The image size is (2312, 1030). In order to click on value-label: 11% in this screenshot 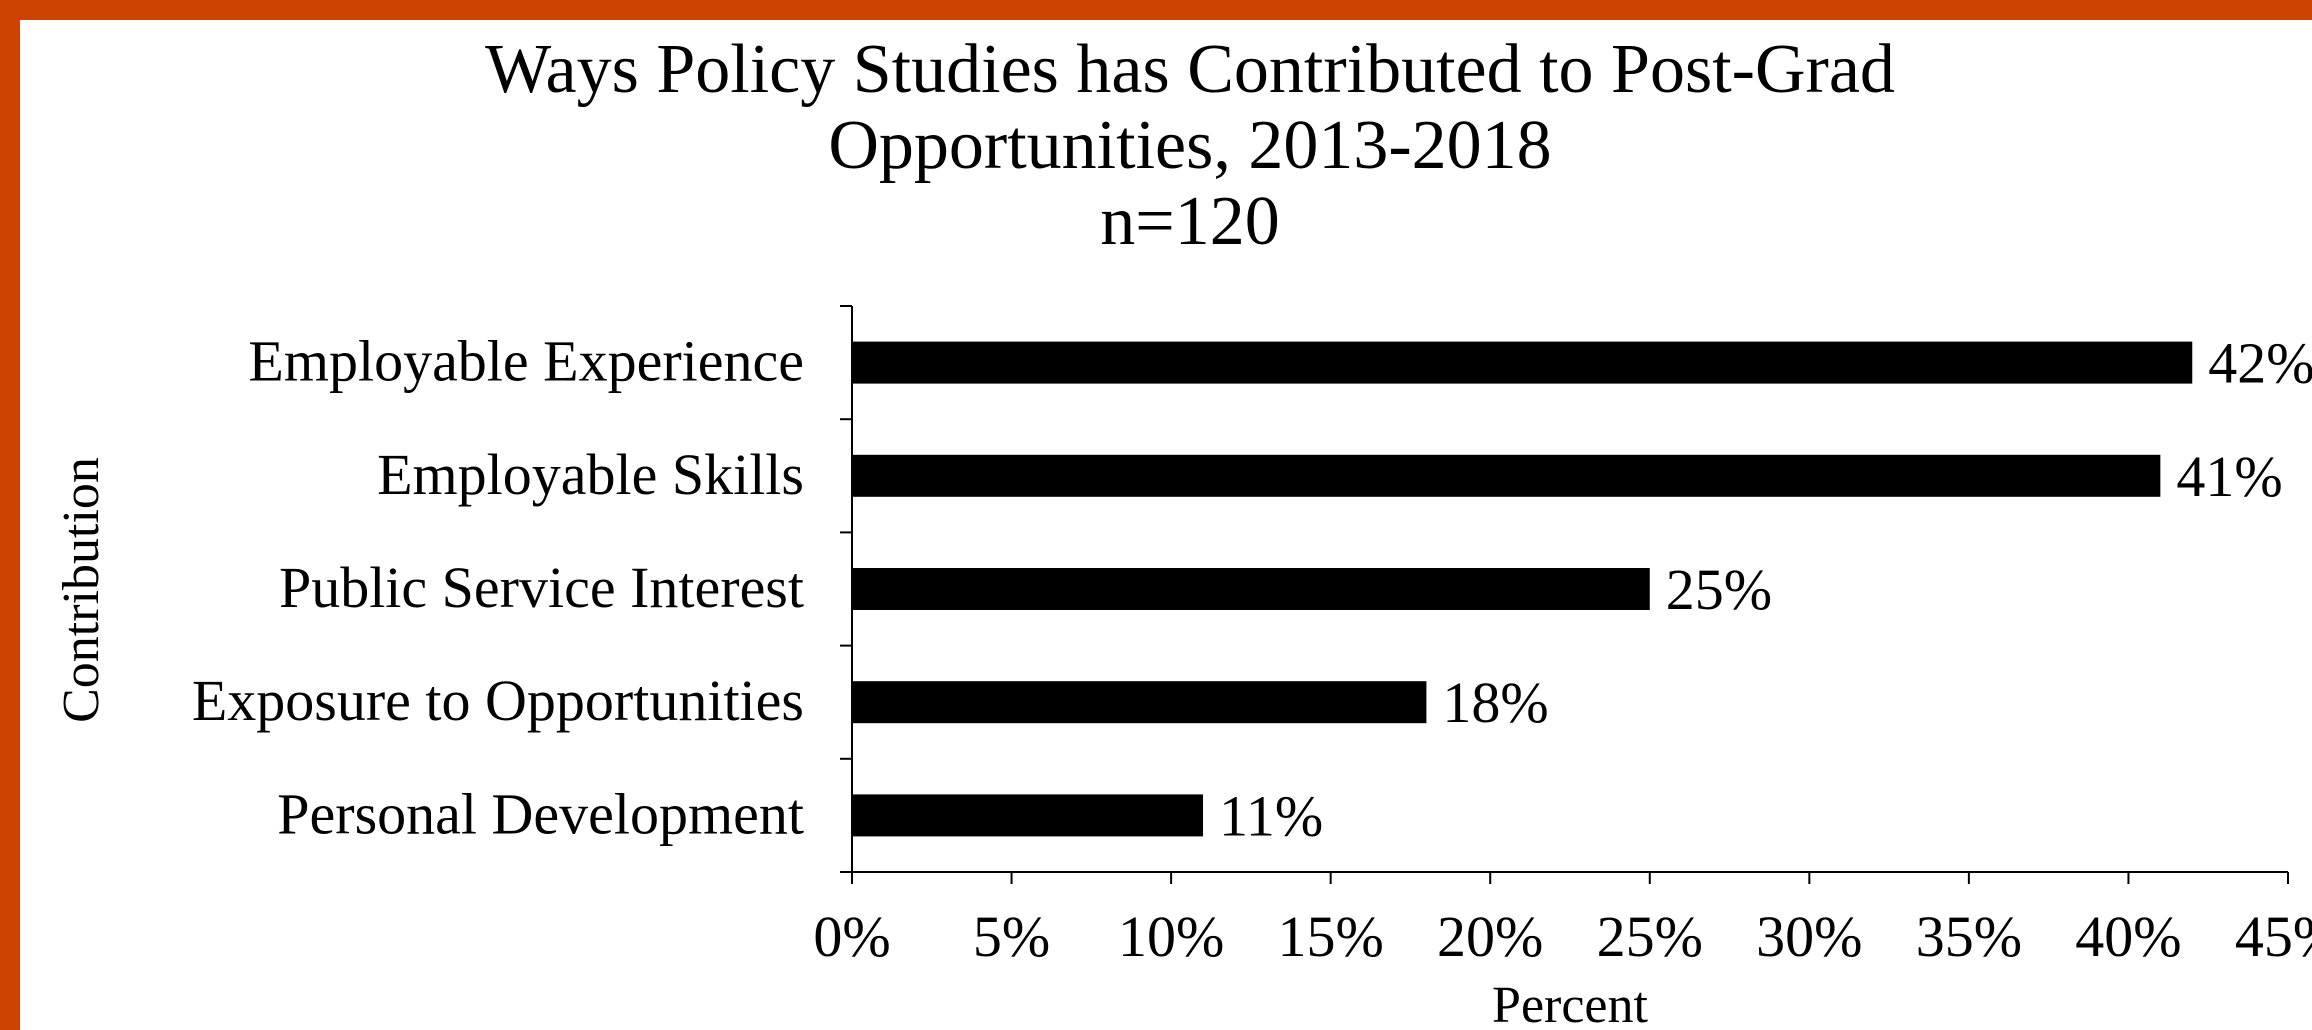, I will do `click(1271, 815)`.